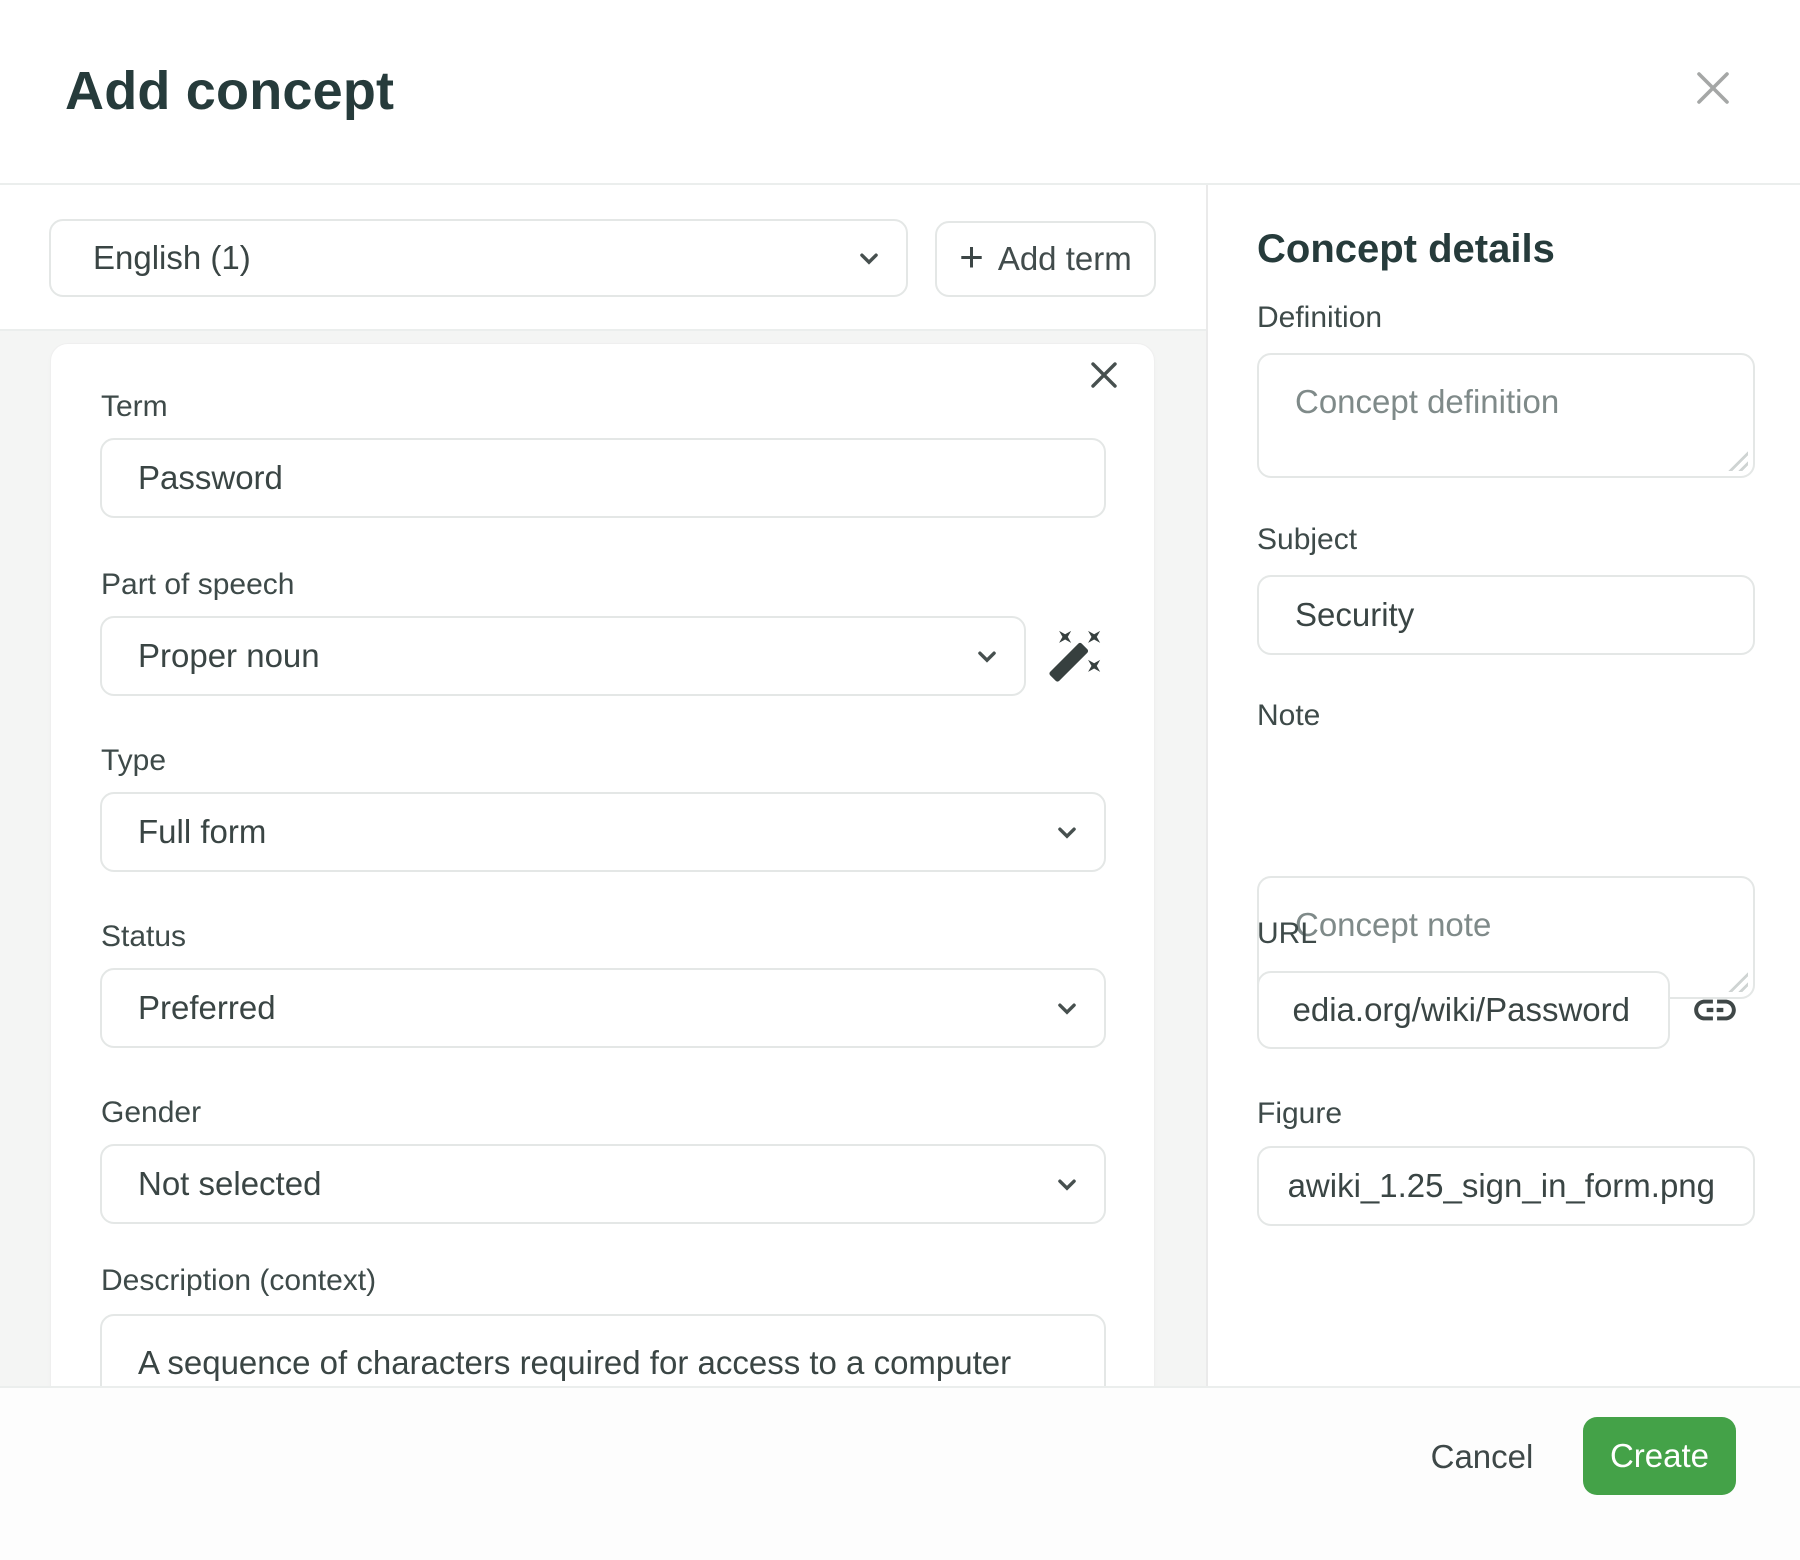 The width and height of the screenshot is (1800, 1560). Describe the element at coordinates (1355, 614) in the screenshot. I see `subject-value: Security` at that location.